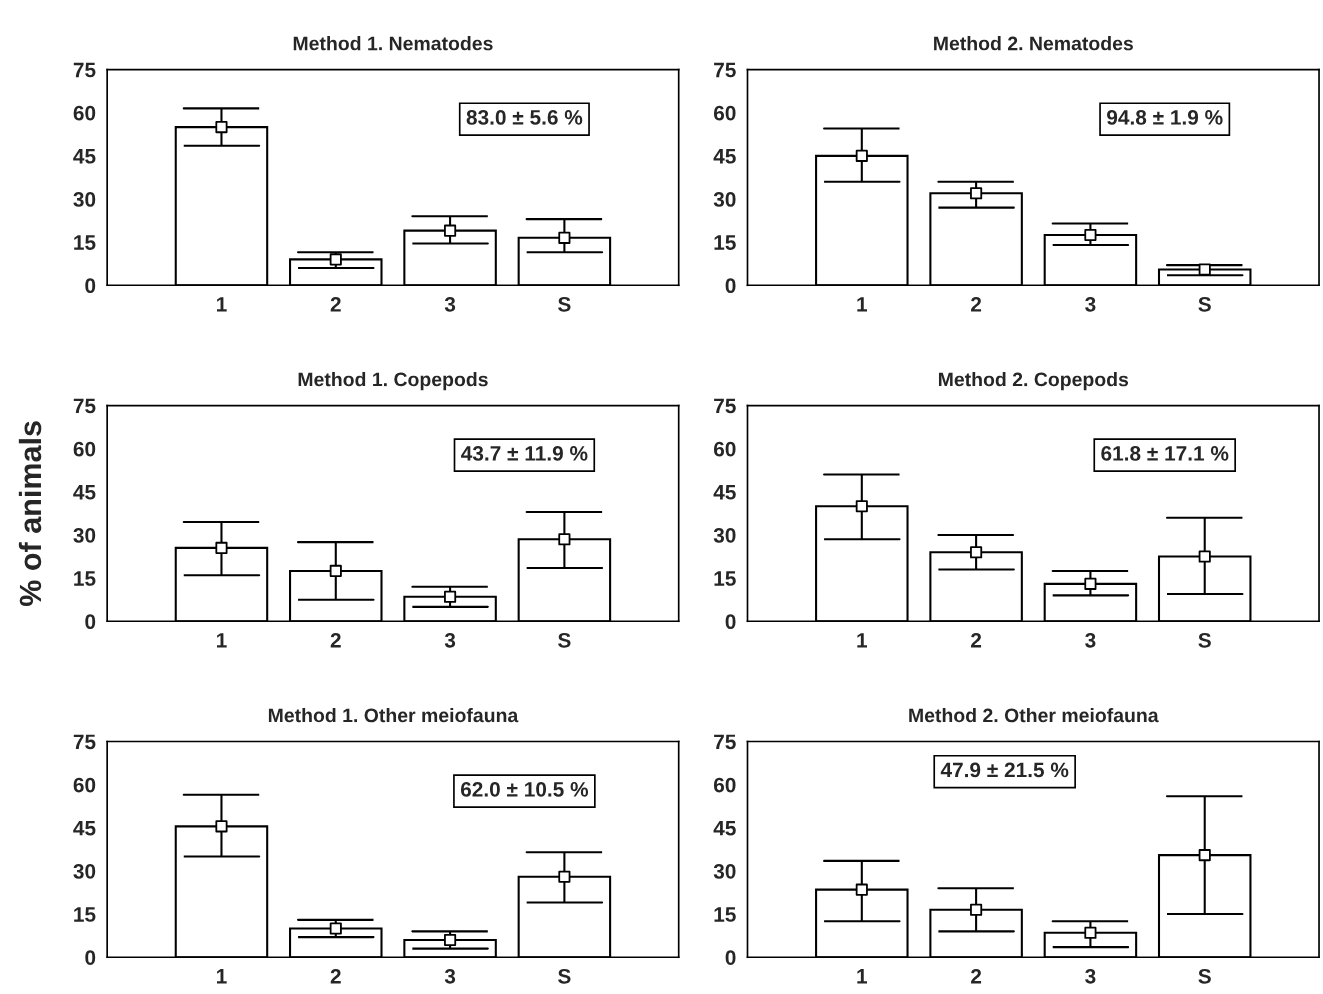  Describe the element at coordinates (30, 514) in the screenshot. I see `y-axis-title: % of animals` at that location.